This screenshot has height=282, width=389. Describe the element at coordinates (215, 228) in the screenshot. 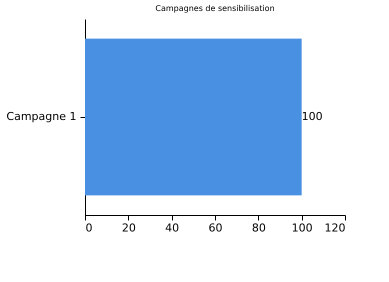

I see `x-tick-label: 60` at that location.